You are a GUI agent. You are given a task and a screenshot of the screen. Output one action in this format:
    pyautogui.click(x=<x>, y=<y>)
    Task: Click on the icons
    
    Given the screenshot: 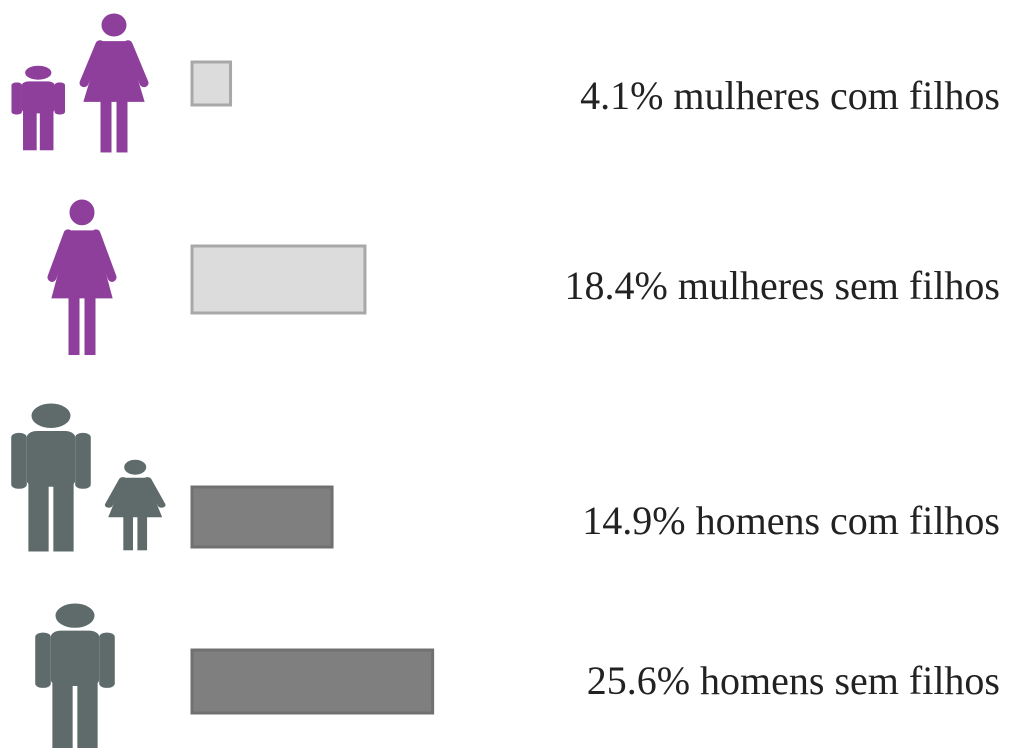 What is the action you would take?
    pyautogui.click(x=86, y=381)
    